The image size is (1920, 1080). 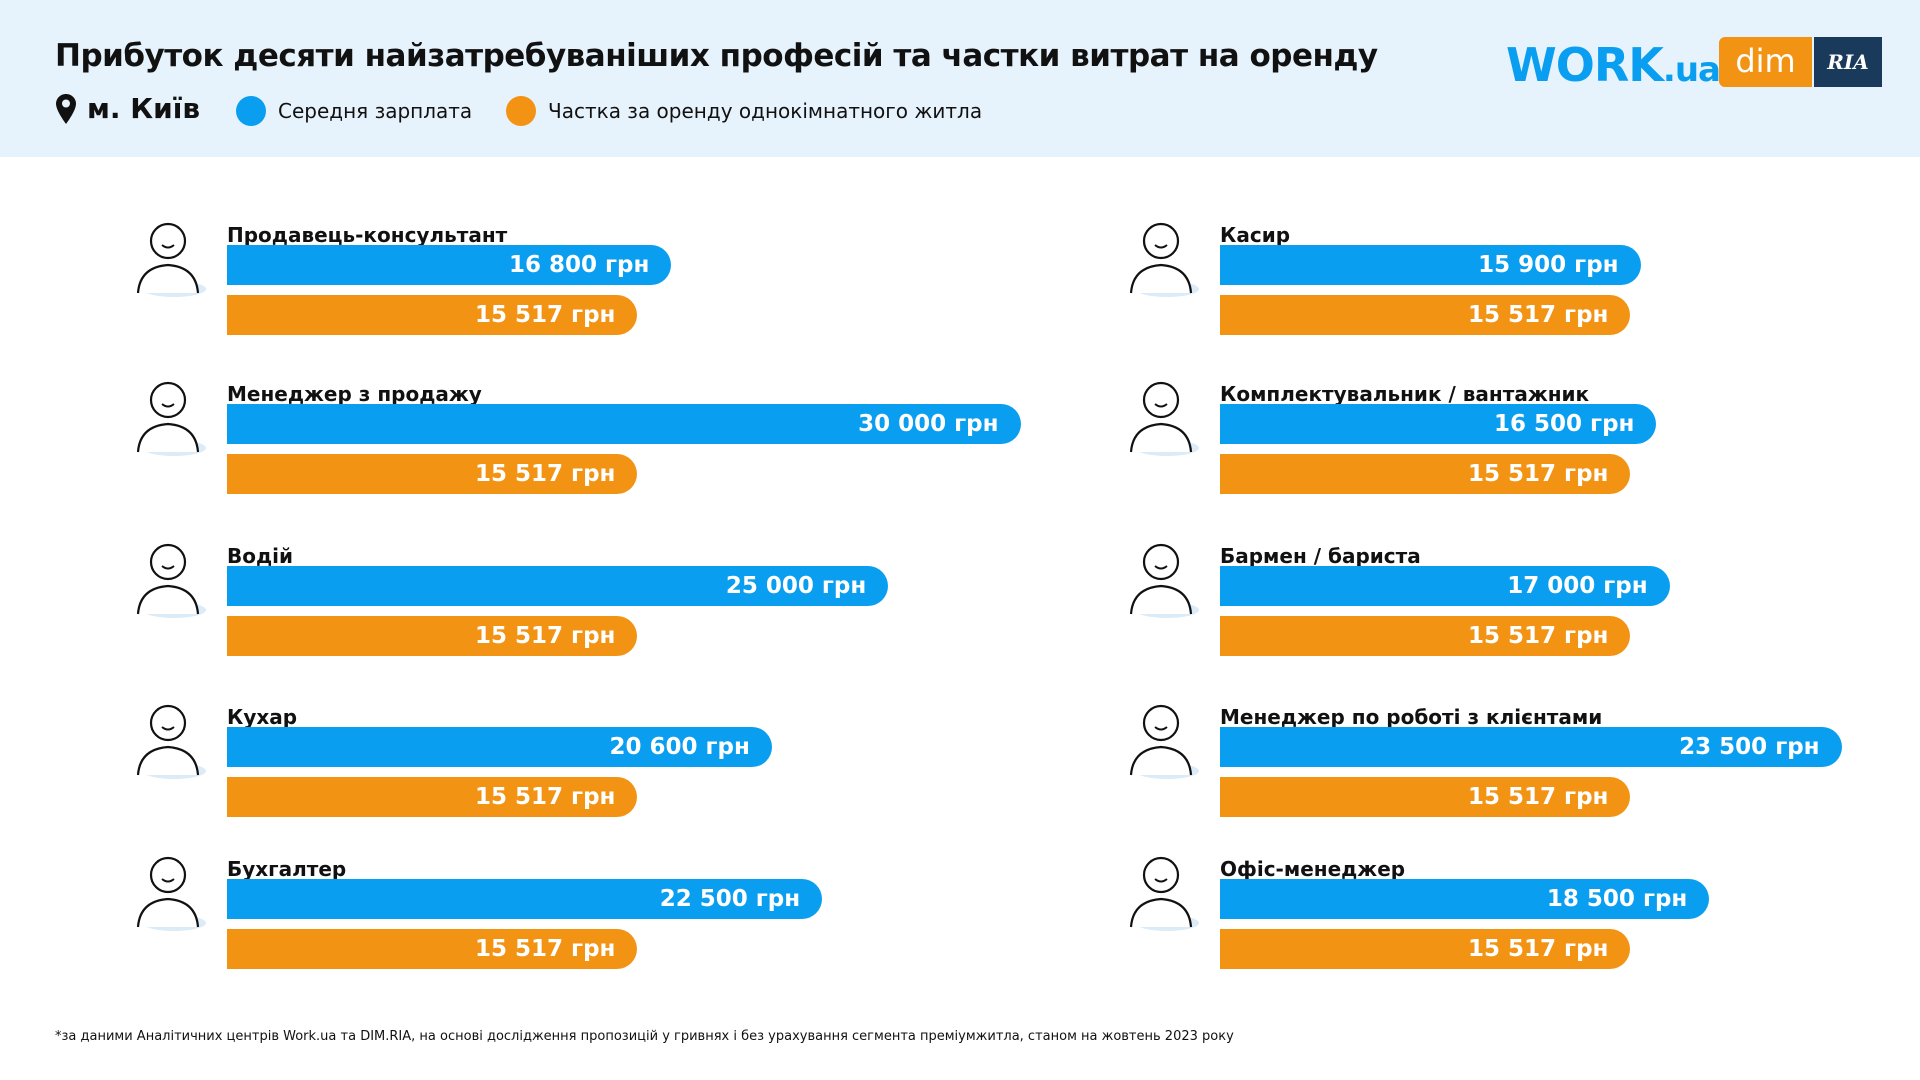 I want to click on salary-bar: 20 600 грн, so click(x=499, y=747).